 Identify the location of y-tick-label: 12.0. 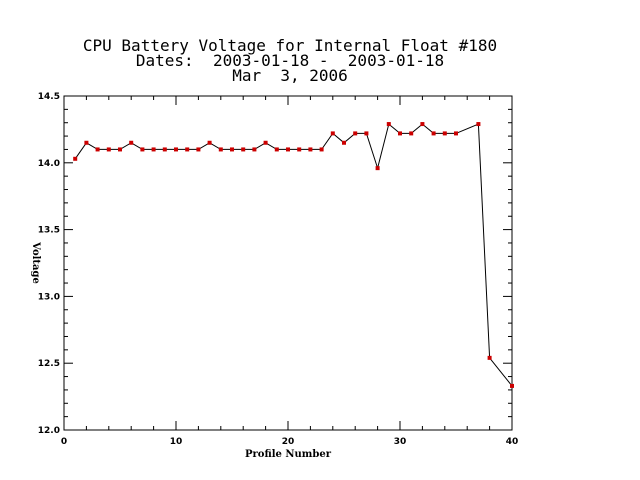
(49, 431).